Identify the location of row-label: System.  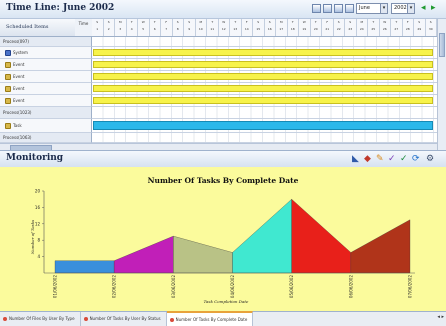
(46, 53).